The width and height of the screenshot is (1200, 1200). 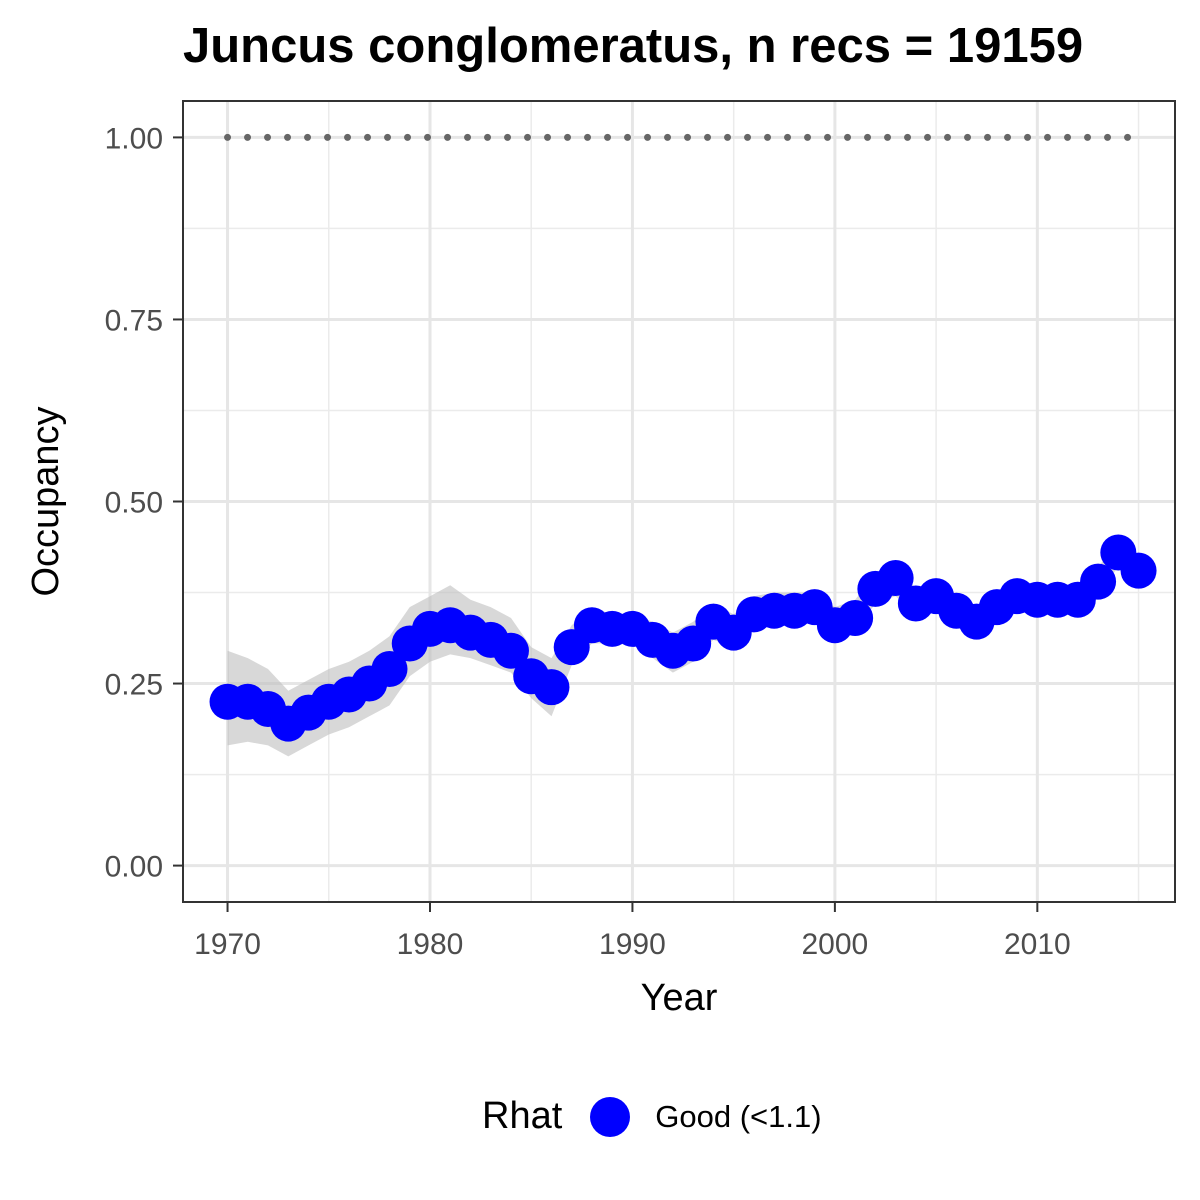 I want to click on x-tick-label: 2010, so click(x=1037, y=944).